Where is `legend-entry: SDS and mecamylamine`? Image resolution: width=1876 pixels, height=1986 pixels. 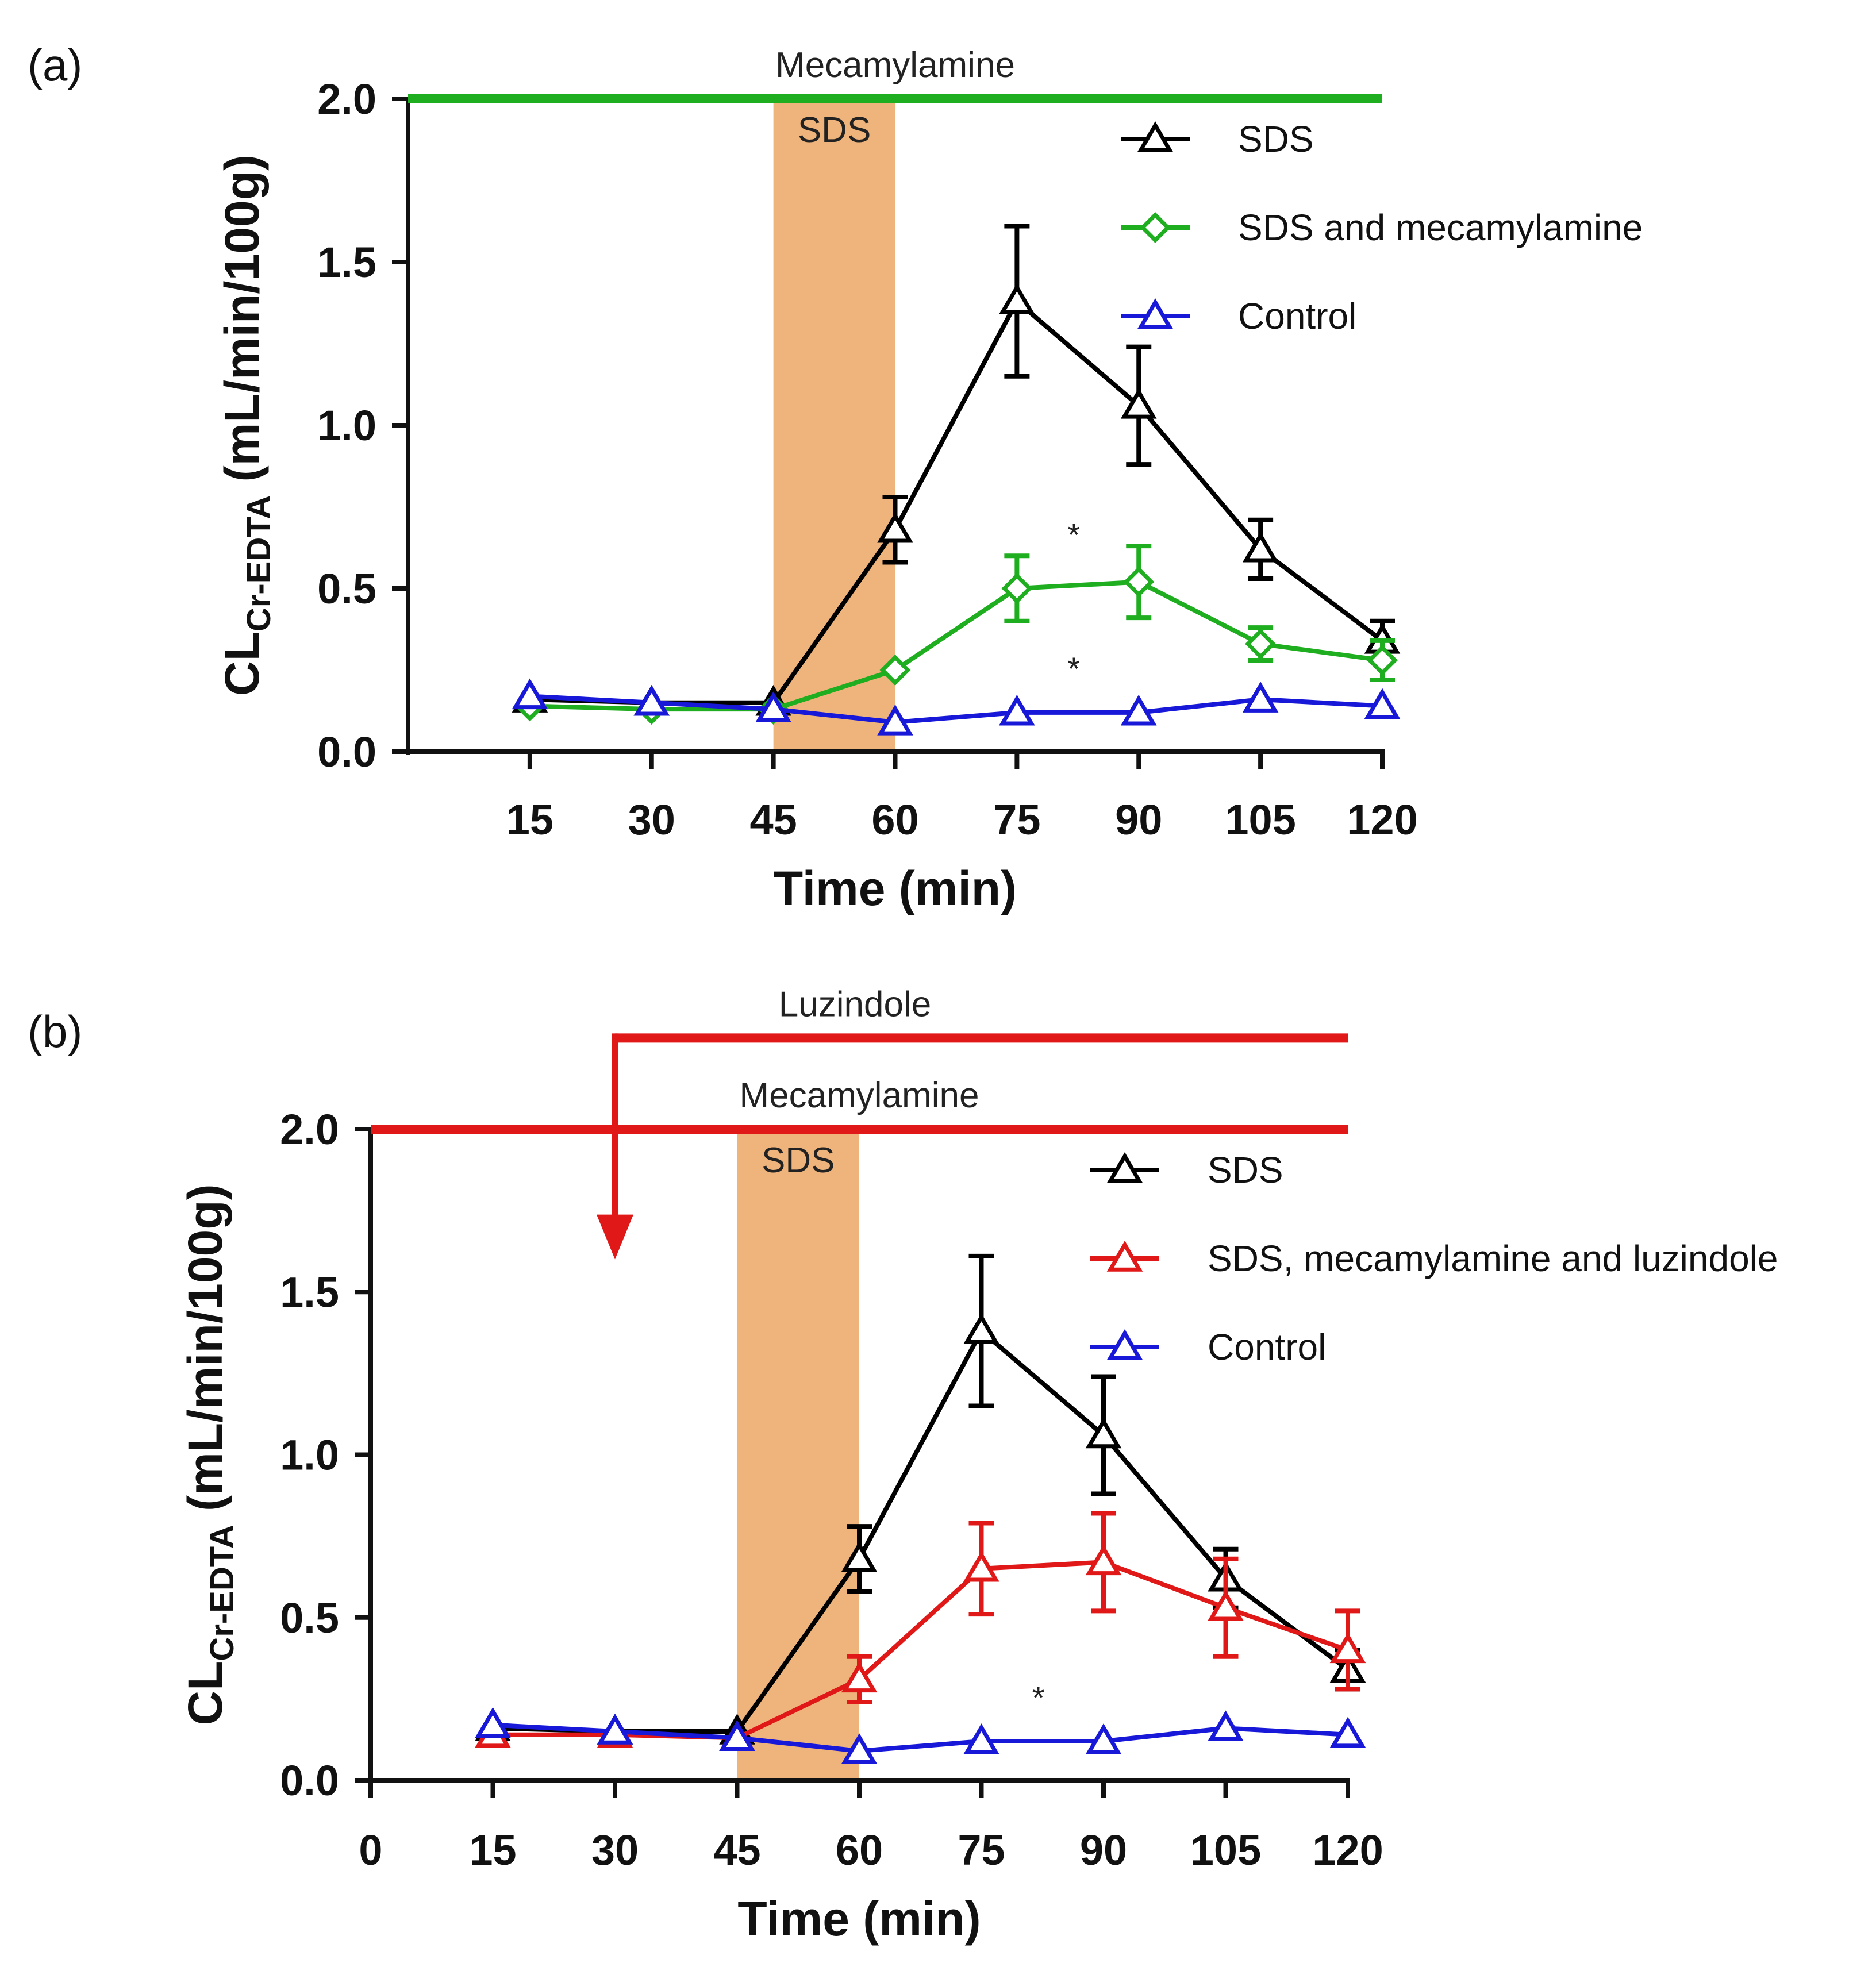 legend-entry: SDS and mecamylamine is located at coordinates (1440, 227).